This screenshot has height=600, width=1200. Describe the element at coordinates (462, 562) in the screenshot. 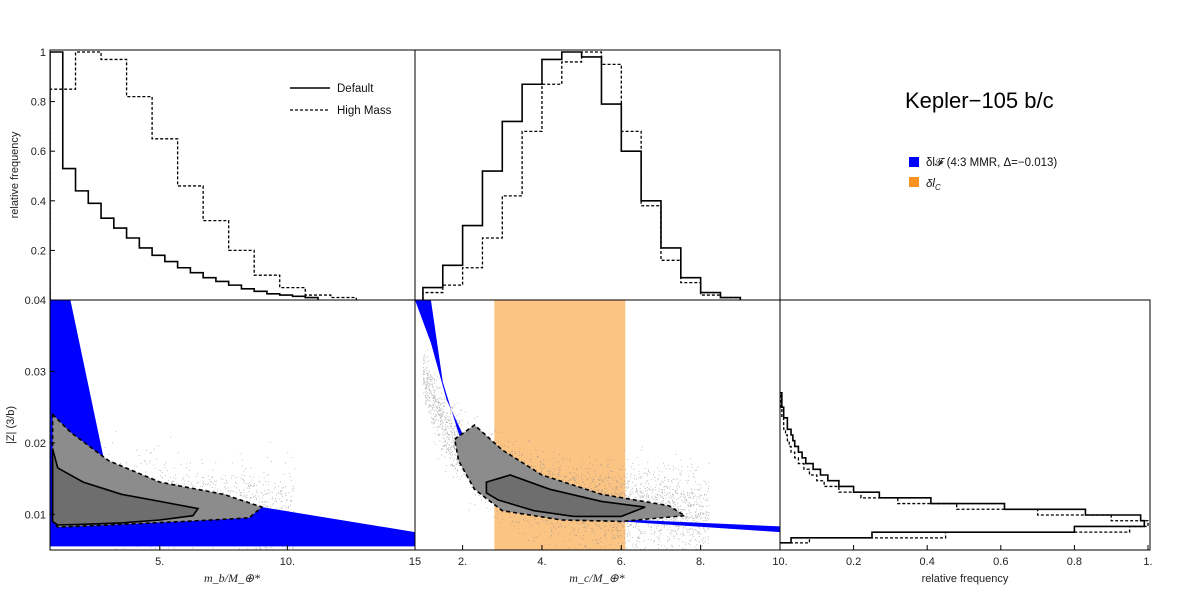

I see `scatter-mc-x-ticklabel-0: 2.` at that location.